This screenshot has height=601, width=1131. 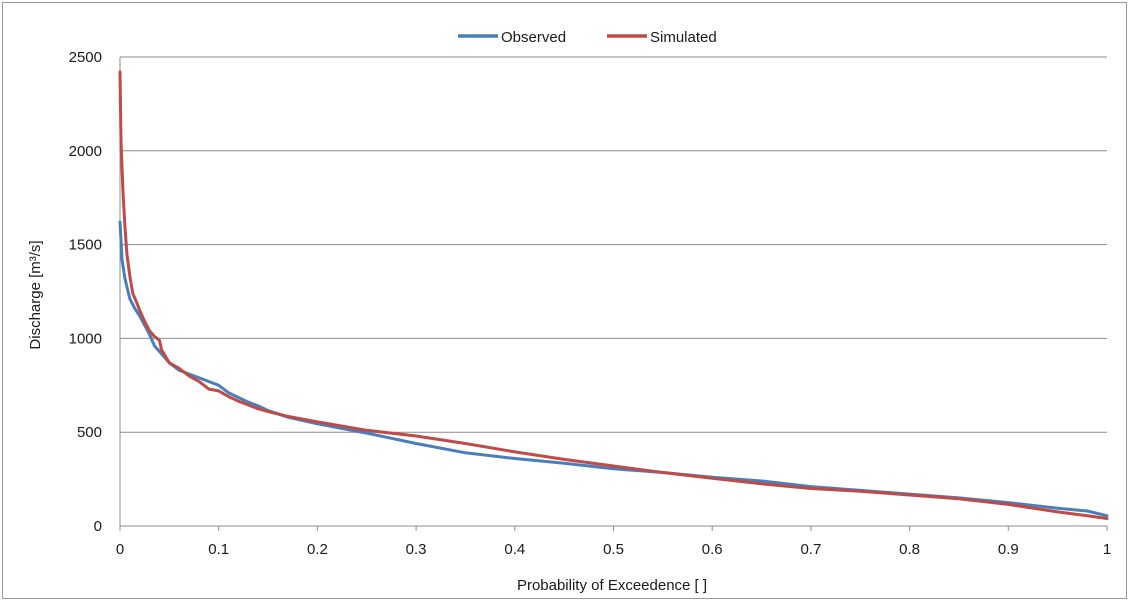 What do you see at coordinates (810, 549) in the screenshot?
I see `x-tick-label: 0.7` at bounding box center [810, 549].